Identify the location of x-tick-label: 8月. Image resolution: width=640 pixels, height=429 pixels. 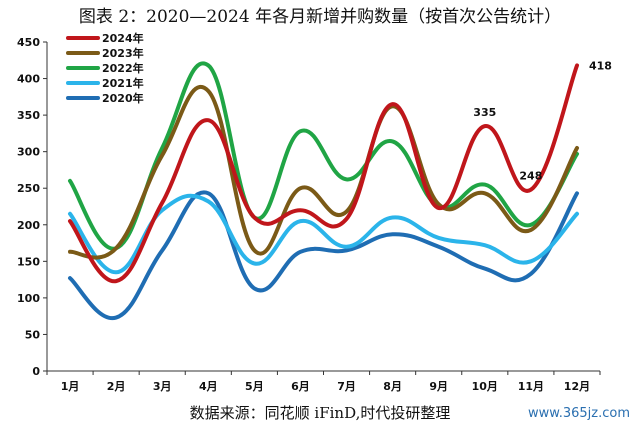
(392, 386).